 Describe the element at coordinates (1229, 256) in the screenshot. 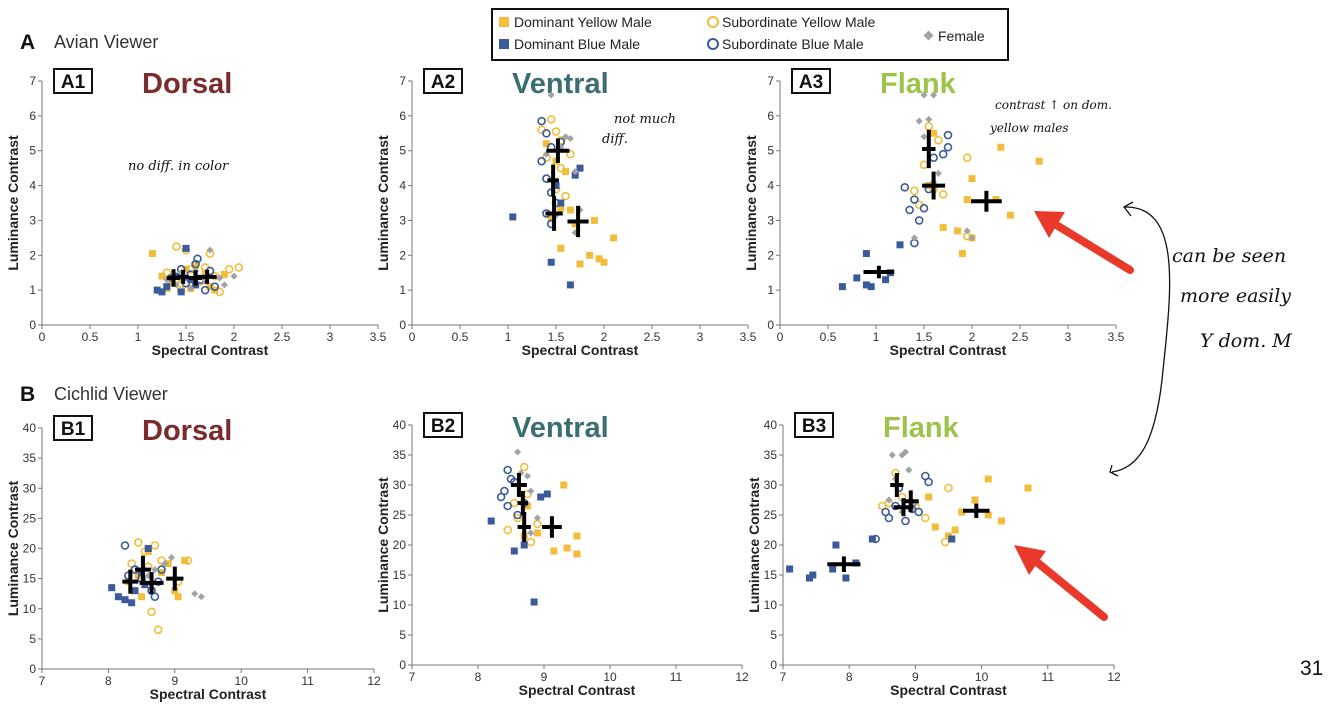

I see `side-note-line1: can be seen` at that location.